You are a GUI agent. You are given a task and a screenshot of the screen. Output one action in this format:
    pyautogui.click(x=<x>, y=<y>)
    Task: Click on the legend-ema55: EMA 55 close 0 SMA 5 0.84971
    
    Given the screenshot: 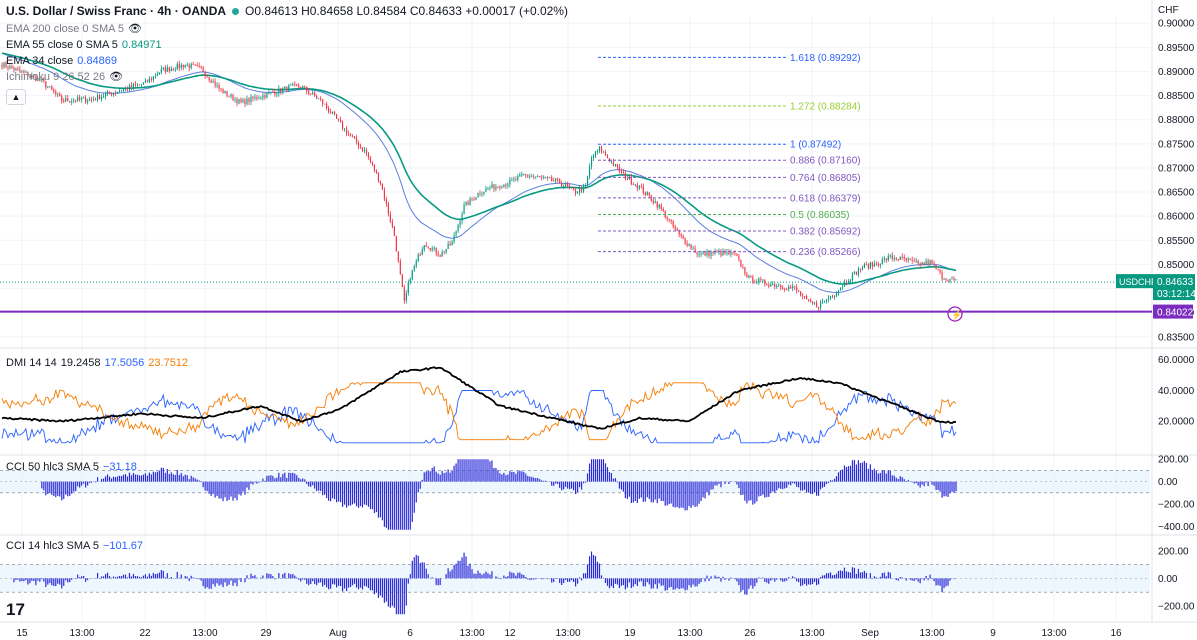 What is the action you would take?
    pyautogui.click(x=86, y=45)
    